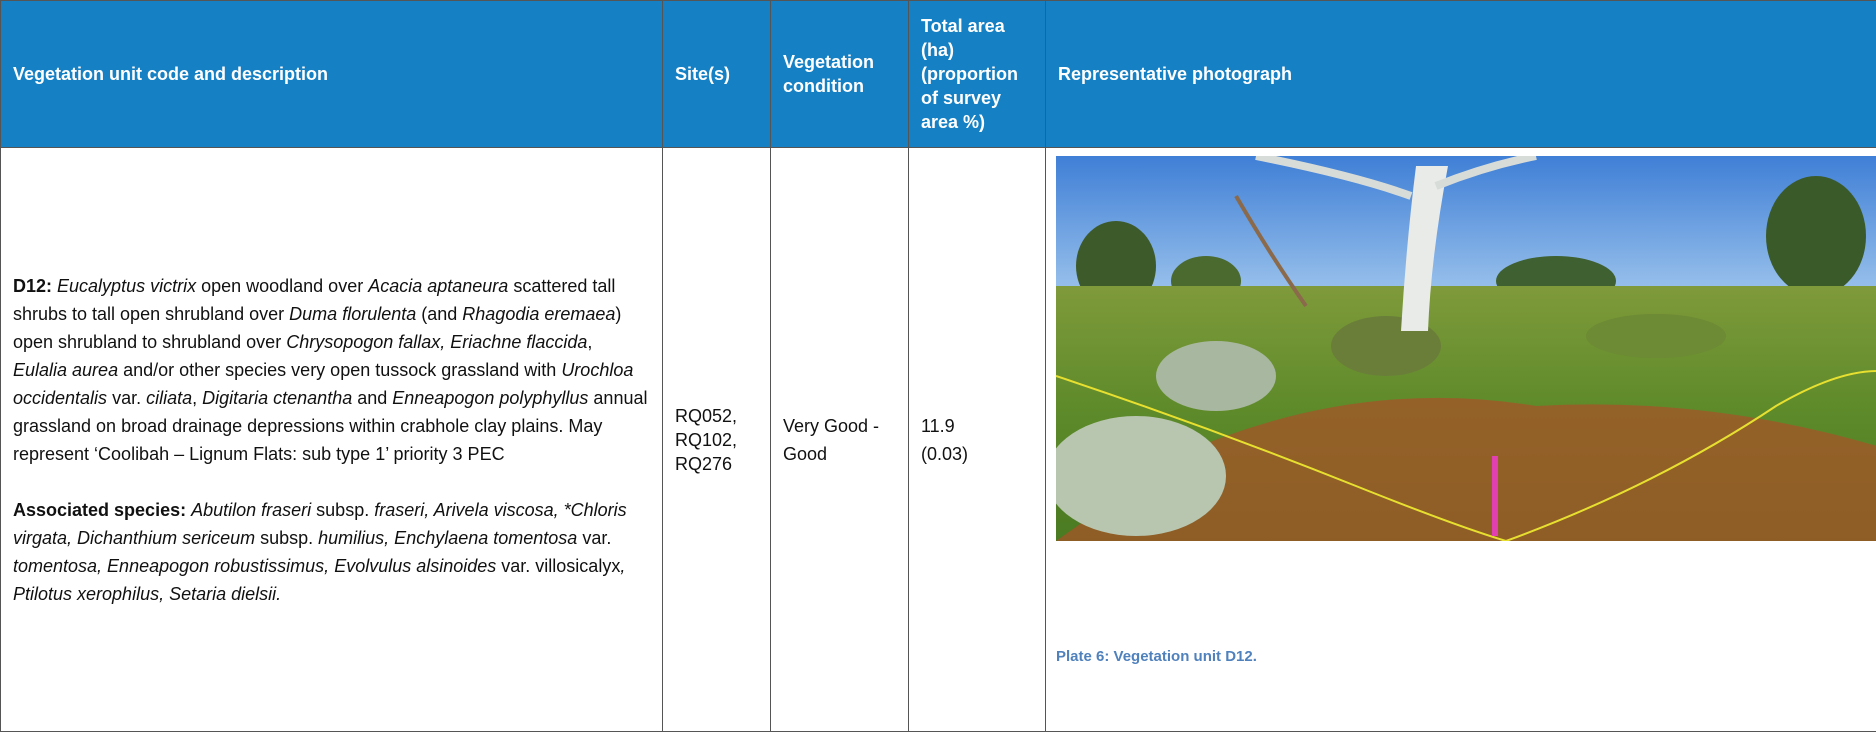 The image size is (1876, 732). What do you see at coordinates (716, 74) in the screenshot?
I see `header-cell: Site(s)` at bounding box center [716, 74].